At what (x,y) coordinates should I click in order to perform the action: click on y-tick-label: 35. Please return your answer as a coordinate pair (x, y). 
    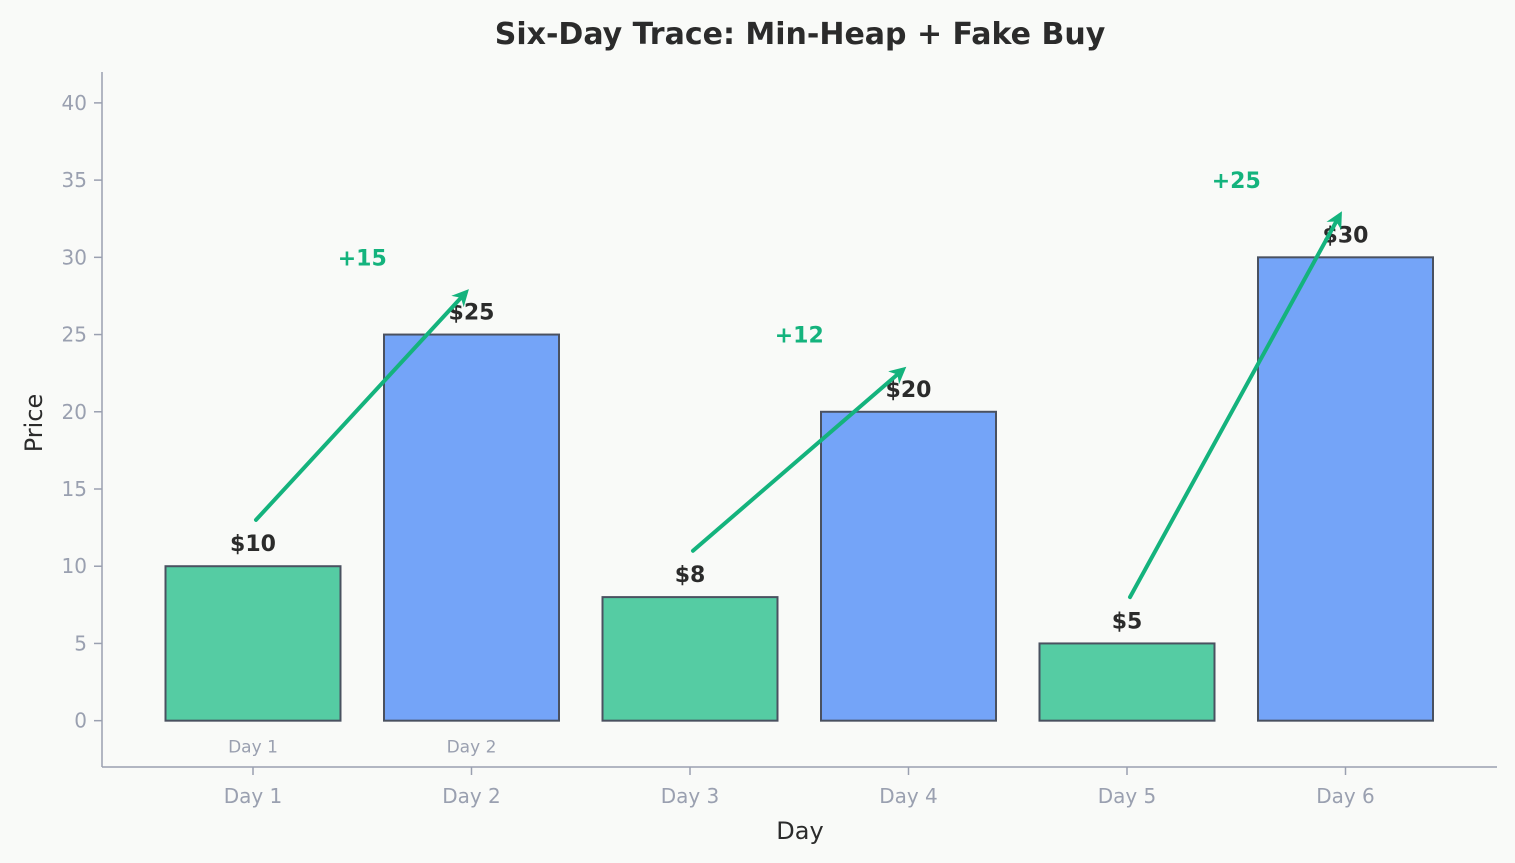
    Looking at the image, I should click on (74, 180).